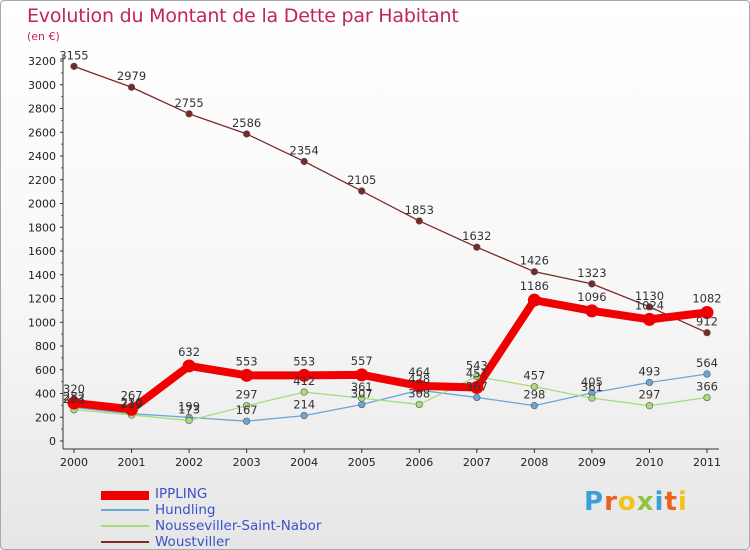  Describe the element at coordinates (419, 210) in the screenshot. I see `data-label: 1853` at that location.